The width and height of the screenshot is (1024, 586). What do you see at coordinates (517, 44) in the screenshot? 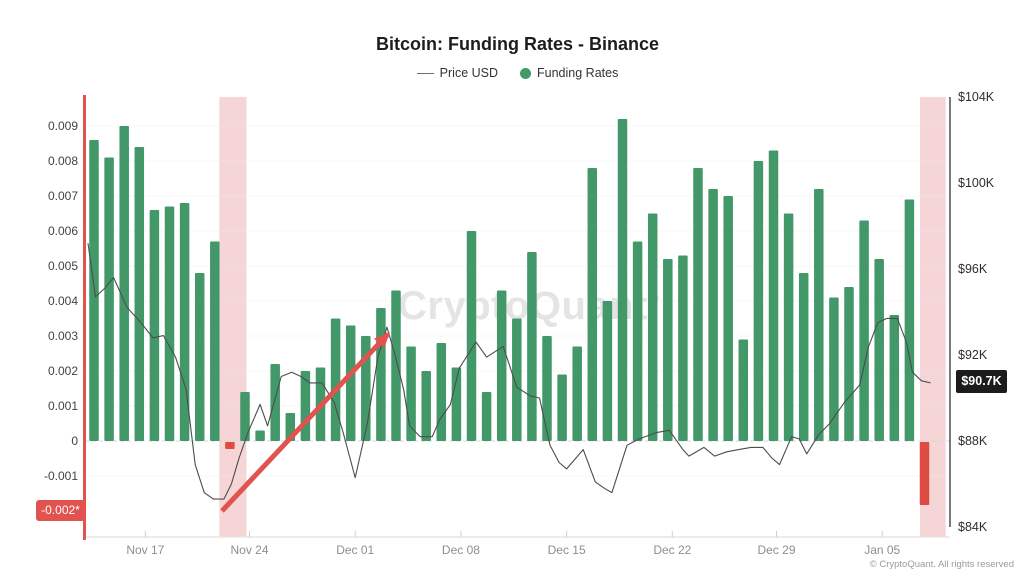
I see `chart-title: Bitcoin: Funding Rates - Binance` at bounding box center [517, 44].